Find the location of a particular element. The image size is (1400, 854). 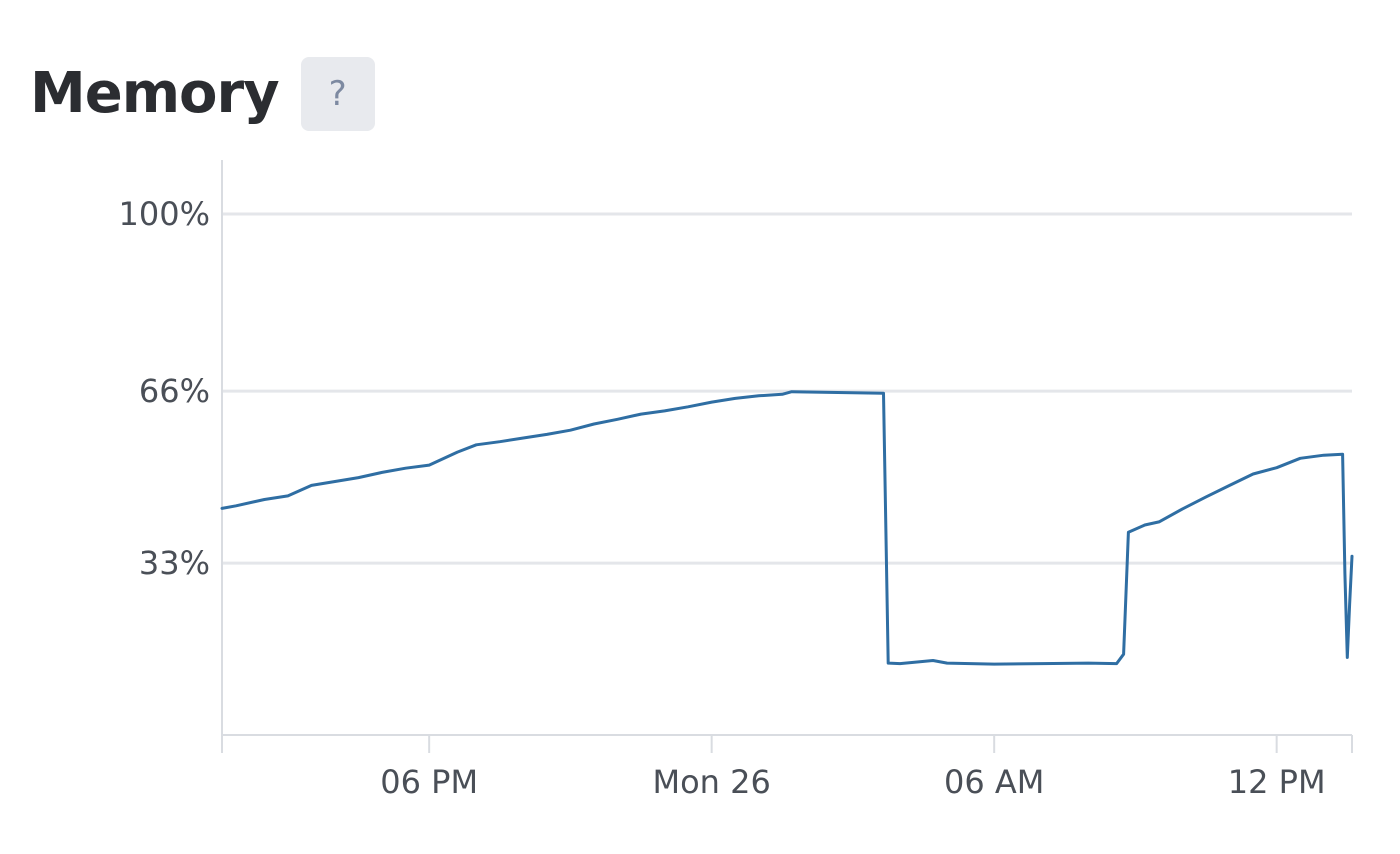

y-tick-label: 66% is located at coordinates (174, 391).